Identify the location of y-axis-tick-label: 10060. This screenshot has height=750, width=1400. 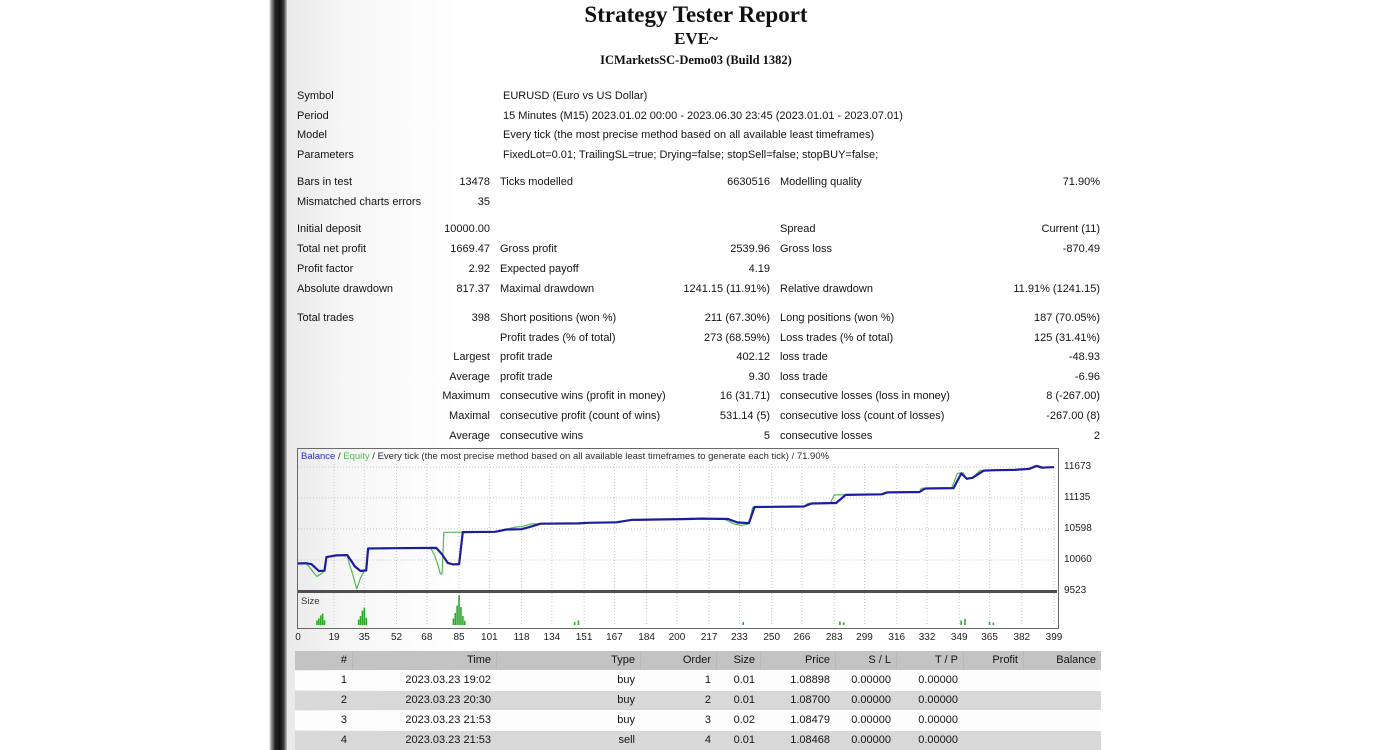
(1078, 560).